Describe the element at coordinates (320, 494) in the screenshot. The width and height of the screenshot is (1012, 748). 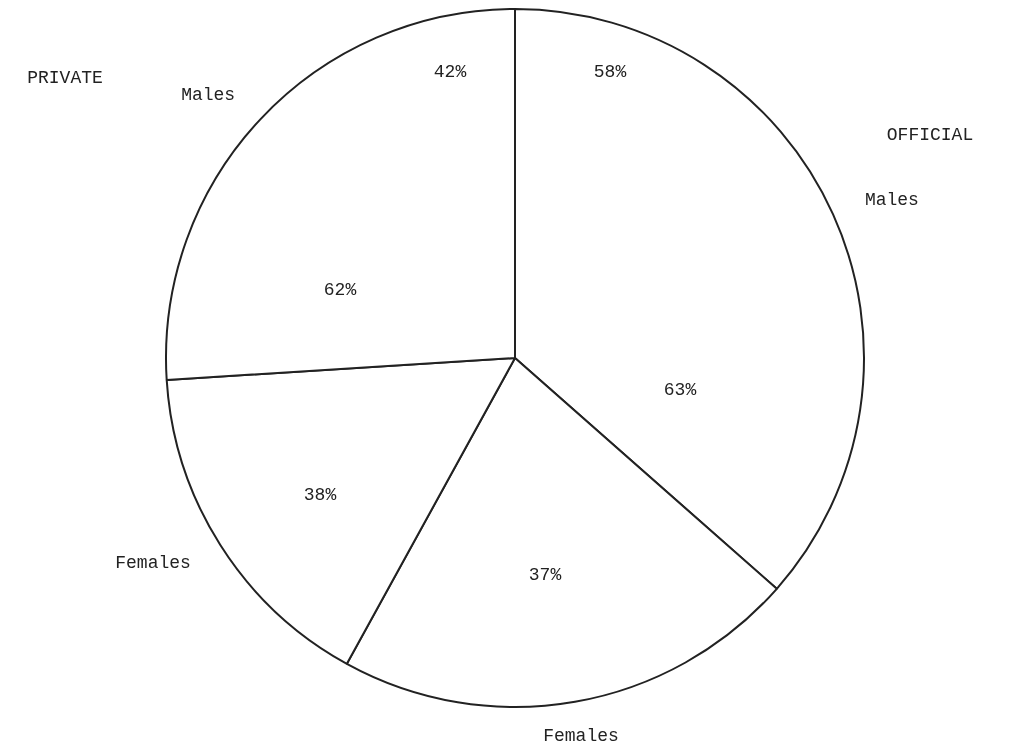
I see `text: 38%` at that location.